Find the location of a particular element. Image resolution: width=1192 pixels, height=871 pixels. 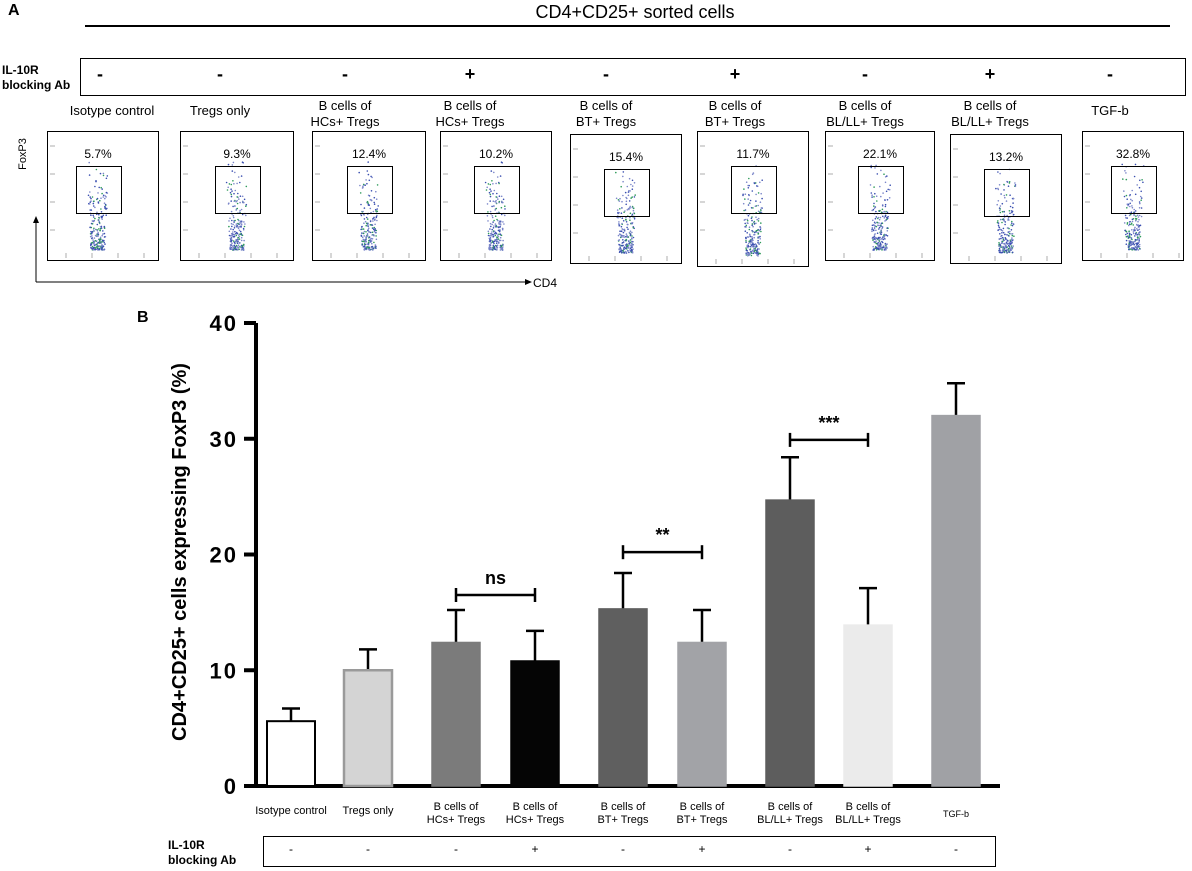

panel-a-blocking-label-line1: IL-10R is located at coordinates (20, 70).